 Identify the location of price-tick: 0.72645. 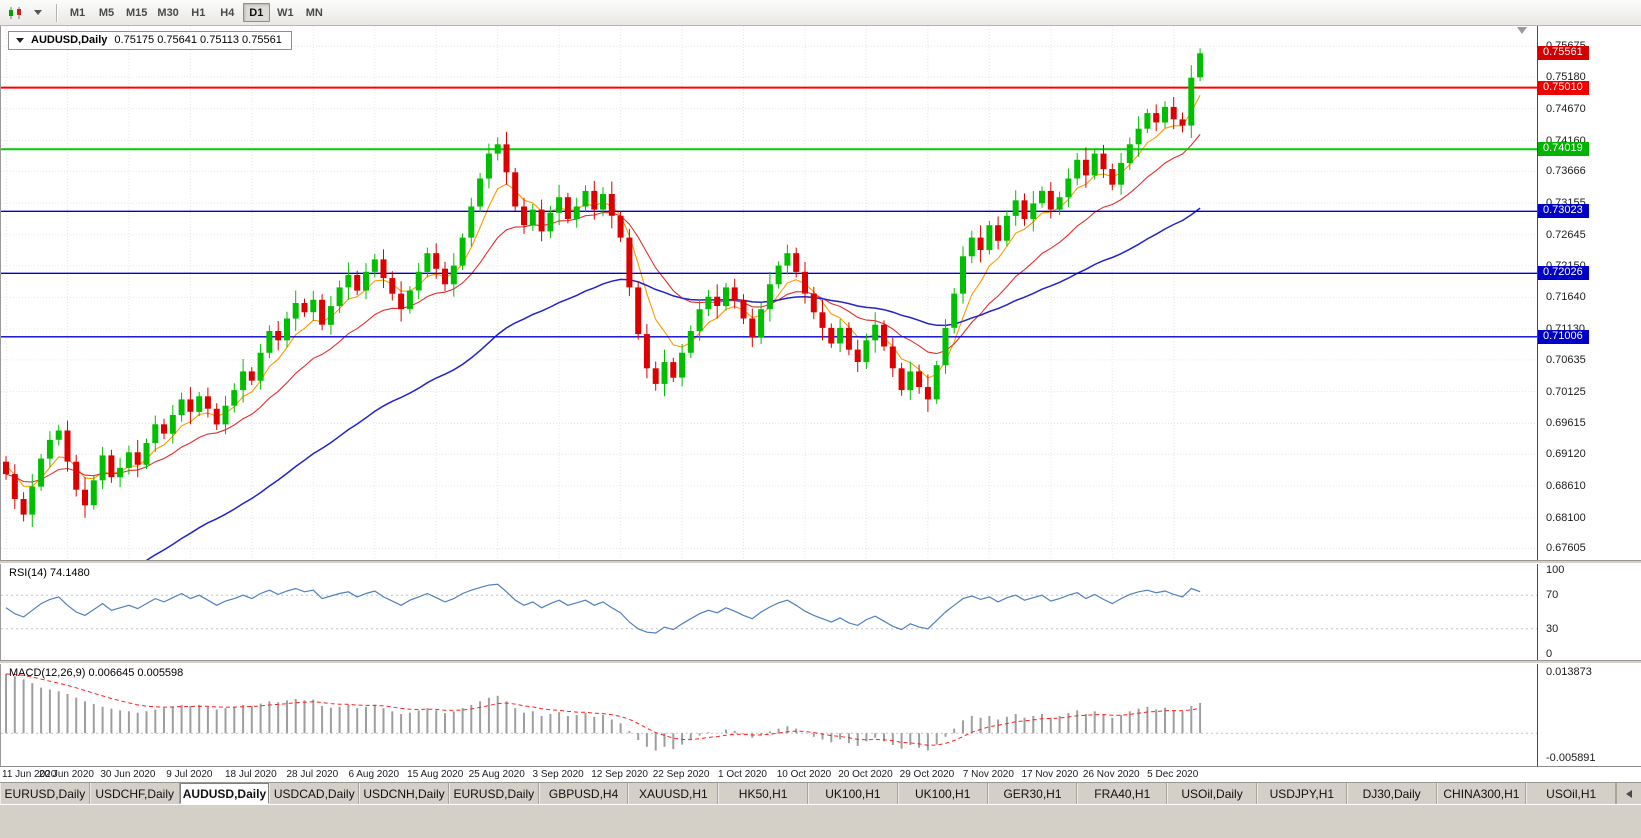
(1566, 235).